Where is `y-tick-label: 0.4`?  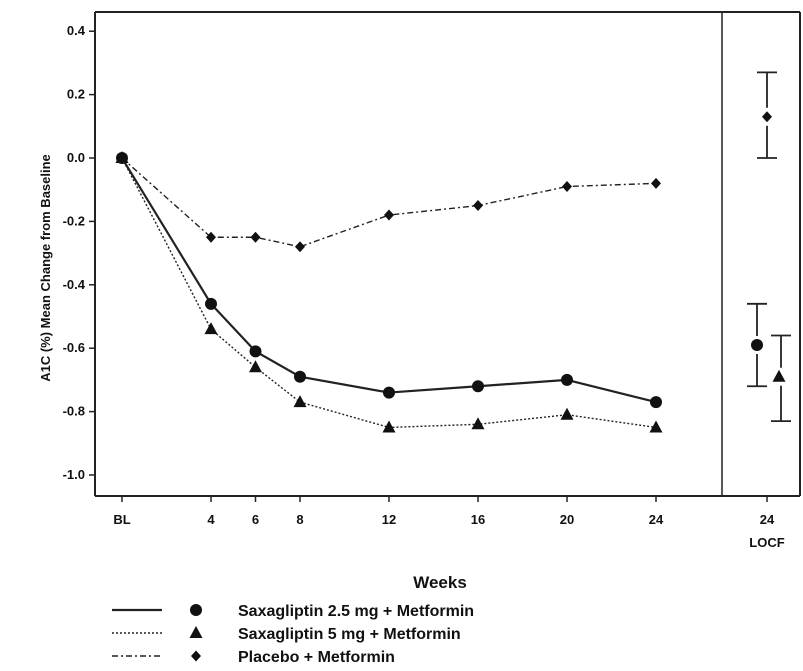
y-tick-label: 0.4 is located at coordinates (76, 30).